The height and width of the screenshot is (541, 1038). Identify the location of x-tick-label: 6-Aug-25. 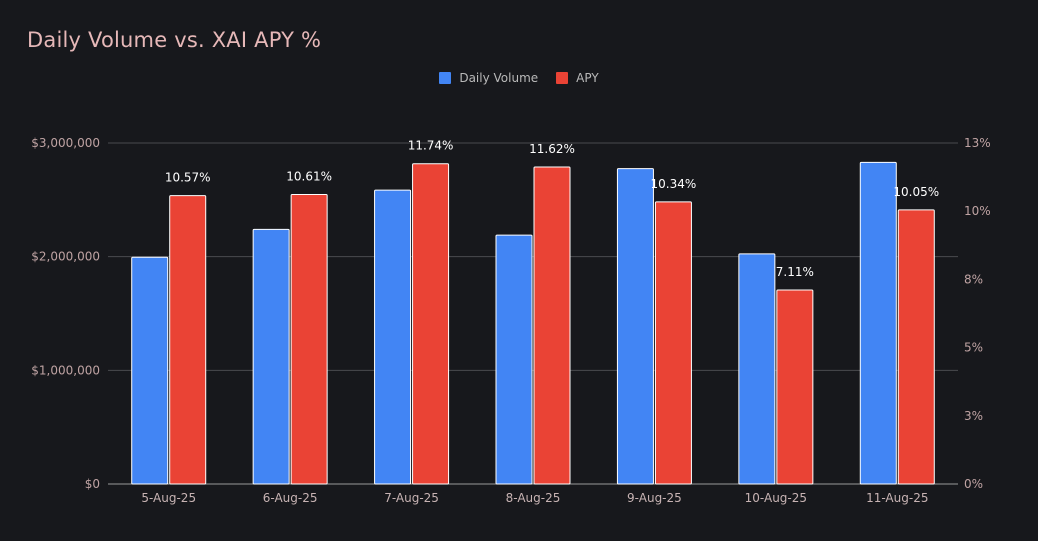
(290, 498).